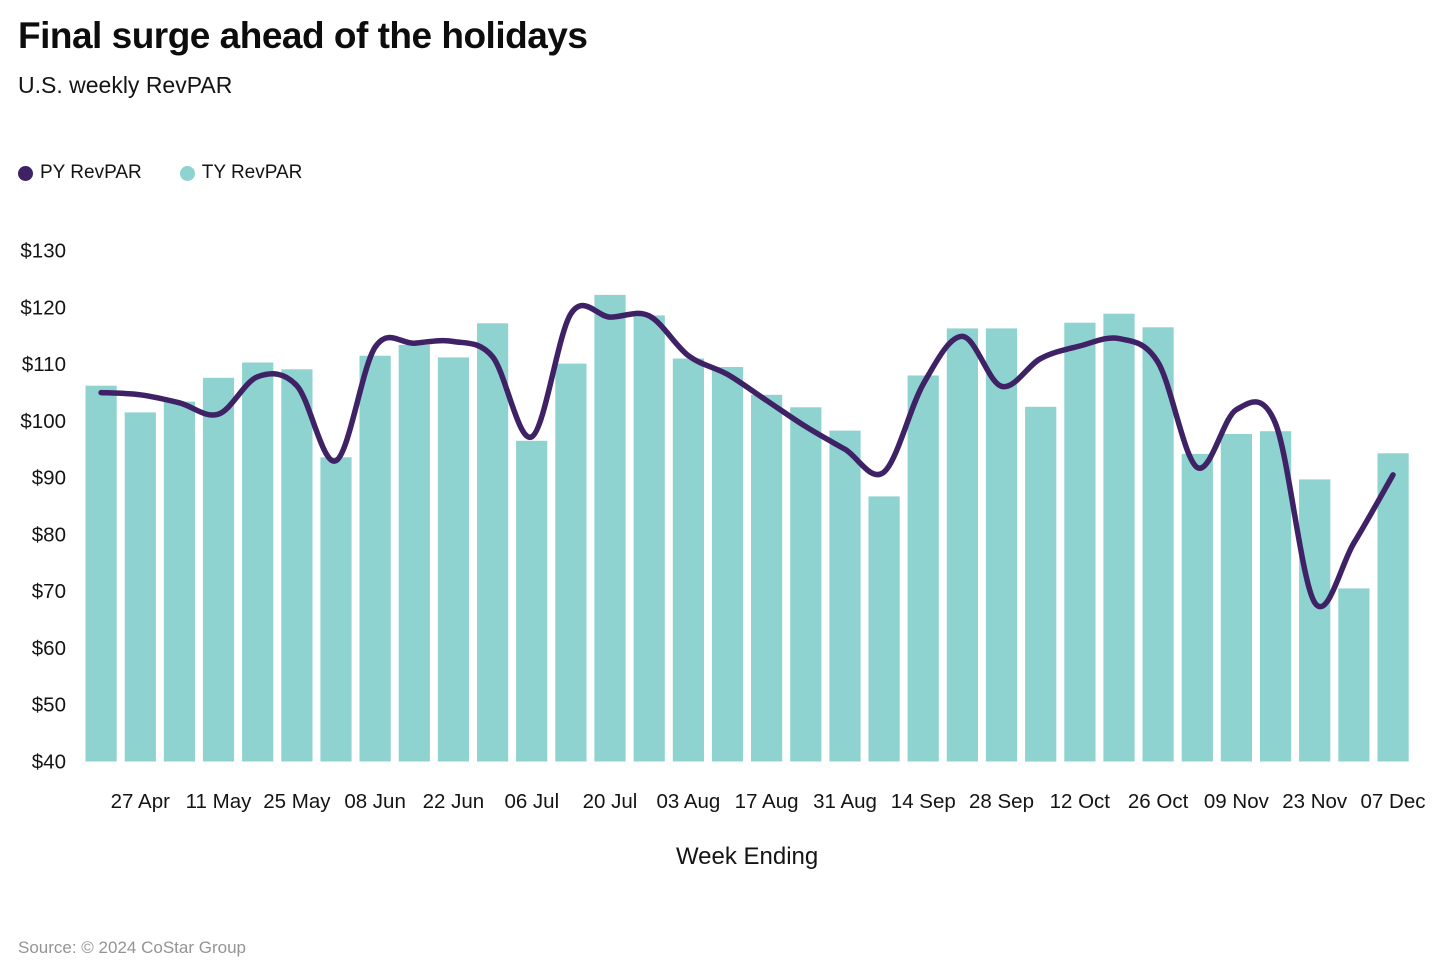 The height and width of the screenshot is (974, 1452). What do you see at coordinates (43, 421) in the screenshot?
I see `y-tick-label: $100` at bounding box center [43, 421].